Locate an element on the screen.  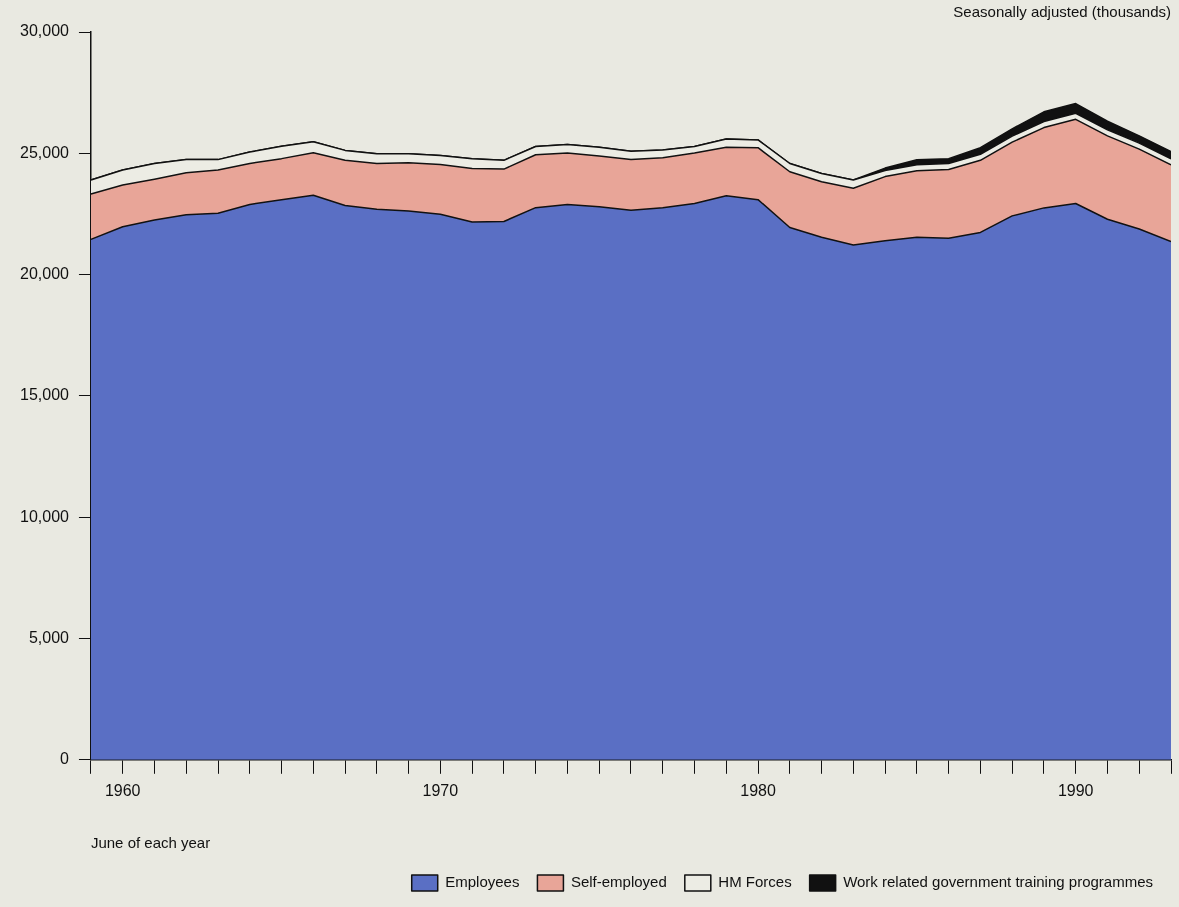
y-tick-label: 5,000 is located at coordinates (49, 637).